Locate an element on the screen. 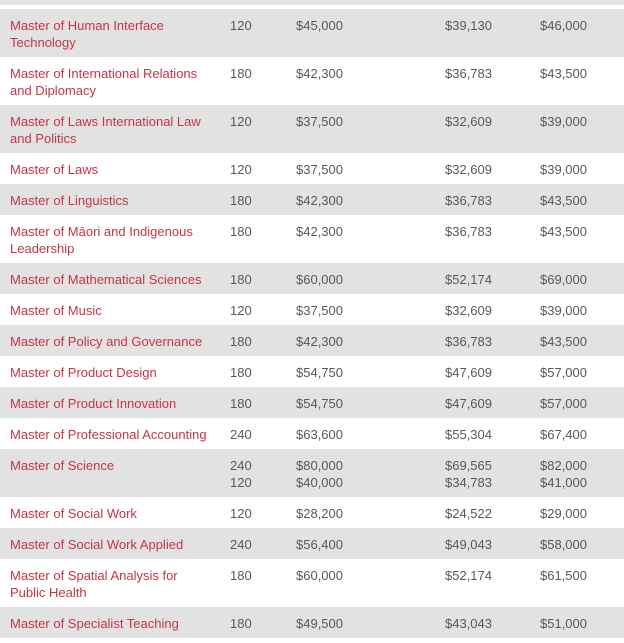 The image size is (624, 643). program-link: Master of Linguistics is located at coordinates (69, 200).